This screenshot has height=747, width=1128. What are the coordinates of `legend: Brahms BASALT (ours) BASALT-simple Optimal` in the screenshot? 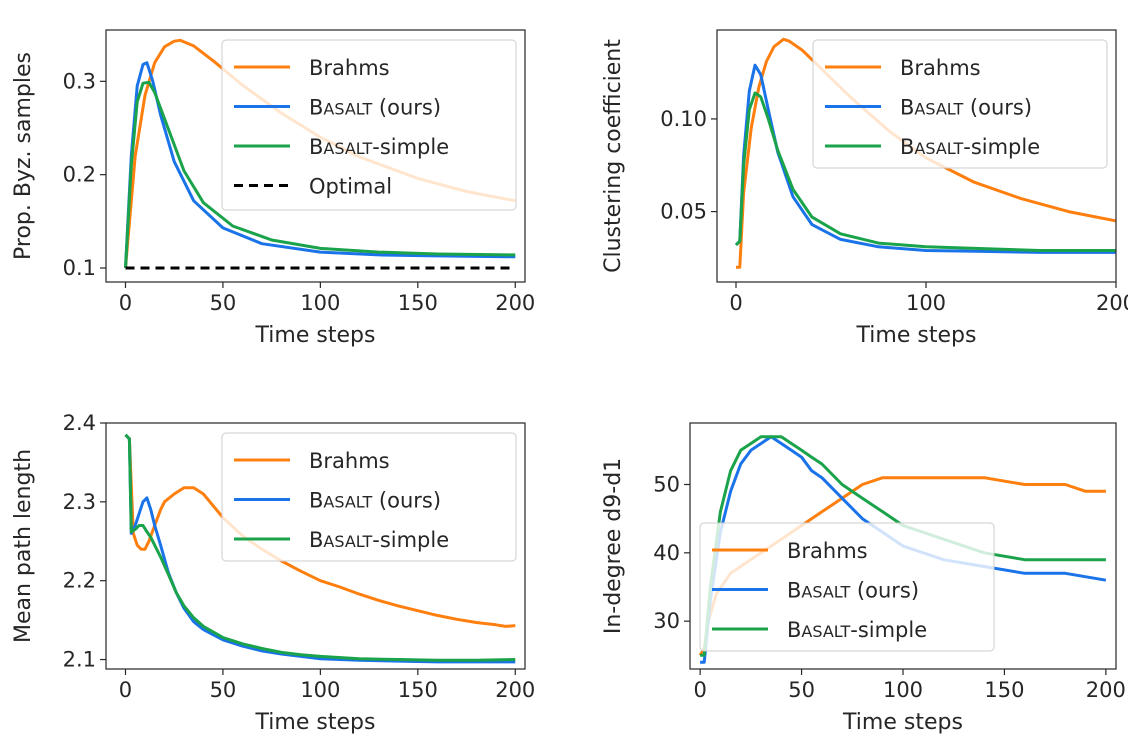 It's located at (369, 125).